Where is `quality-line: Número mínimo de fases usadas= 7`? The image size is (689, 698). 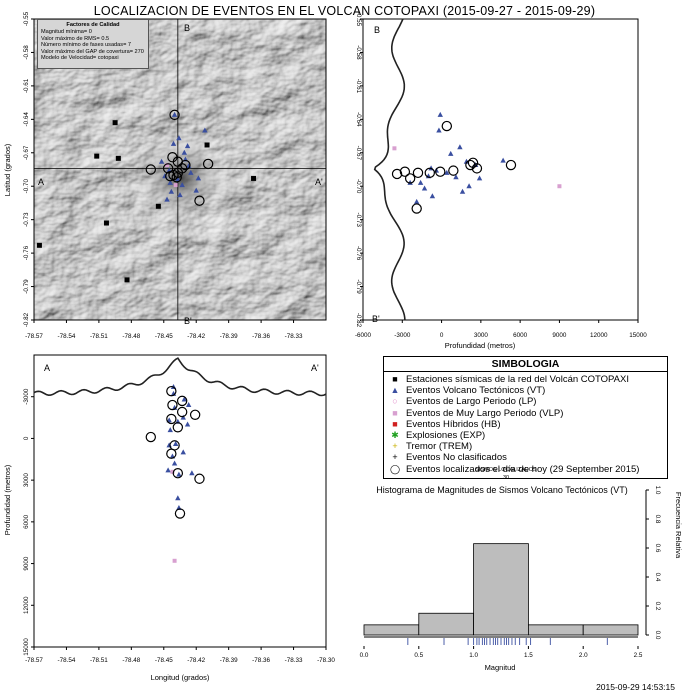
quality-line: Número mínimo de fases usadas= 7 is located at coordinates (86, 45).